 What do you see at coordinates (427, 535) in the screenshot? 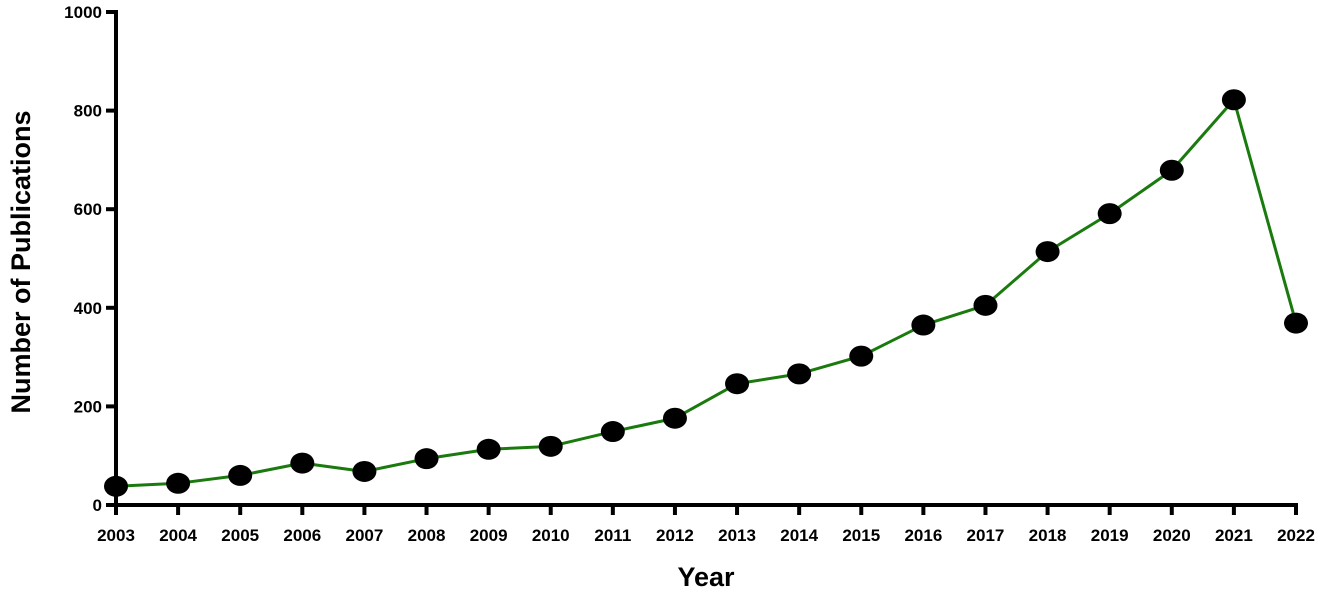
I see `x-tick-label: 2008` at bounding box center [427, 535].